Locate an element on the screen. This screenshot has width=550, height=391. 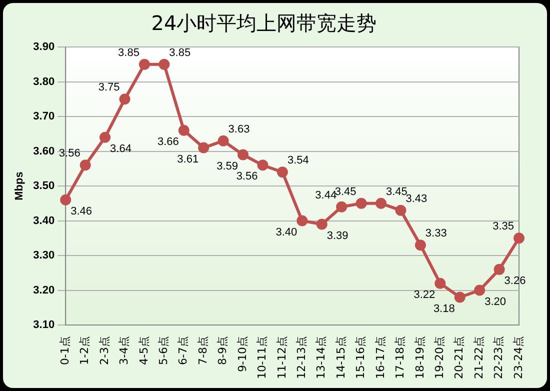
data-label: 3.59 is located at coordinates (227, 166).